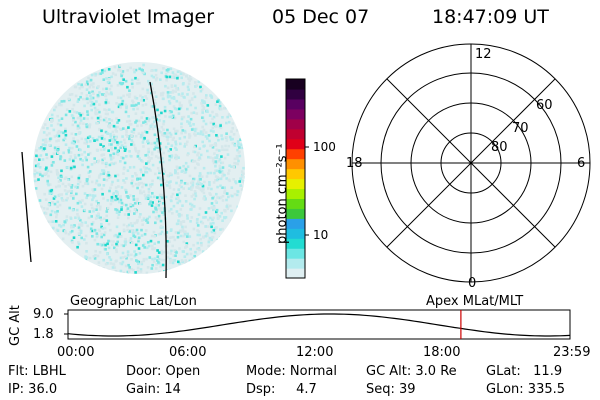 This screenshot has width=600, height=400. I want to click on lat-label-80: 80, so click(499, 147).